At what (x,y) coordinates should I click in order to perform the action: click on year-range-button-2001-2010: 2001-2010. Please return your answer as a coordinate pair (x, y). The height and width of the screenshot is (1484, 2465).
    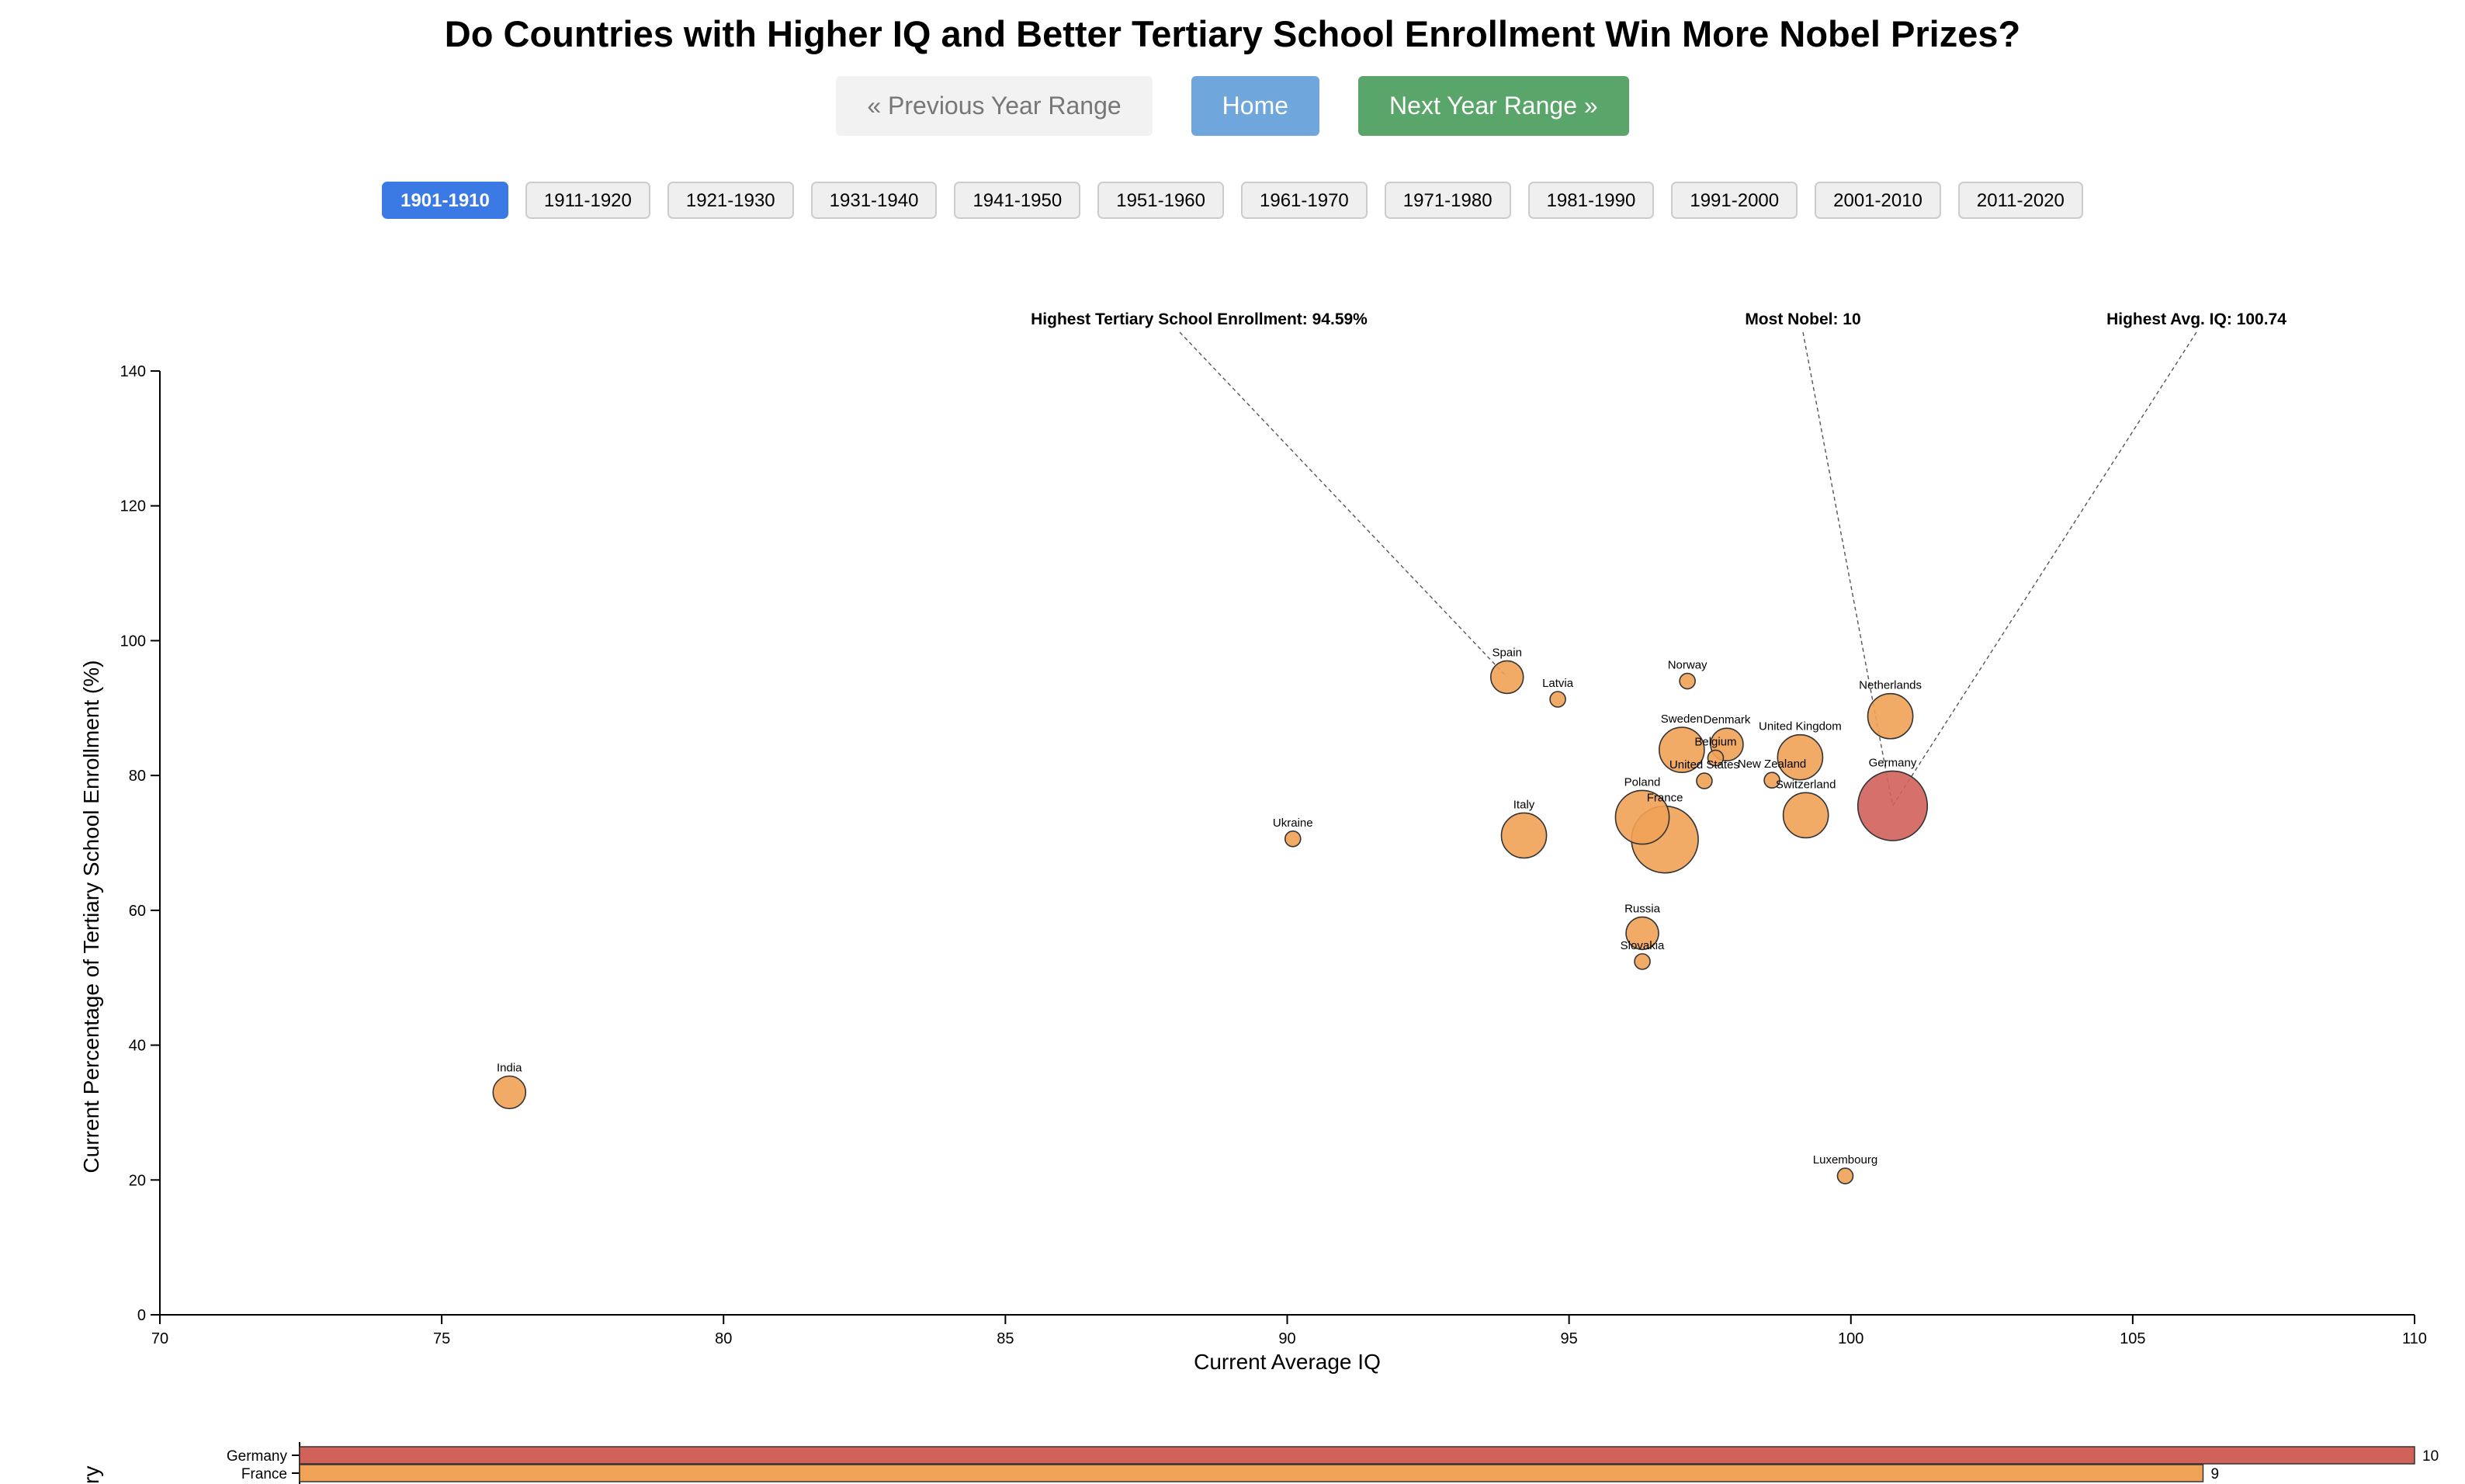
    Looking at the image, I should click on (1878, 201).